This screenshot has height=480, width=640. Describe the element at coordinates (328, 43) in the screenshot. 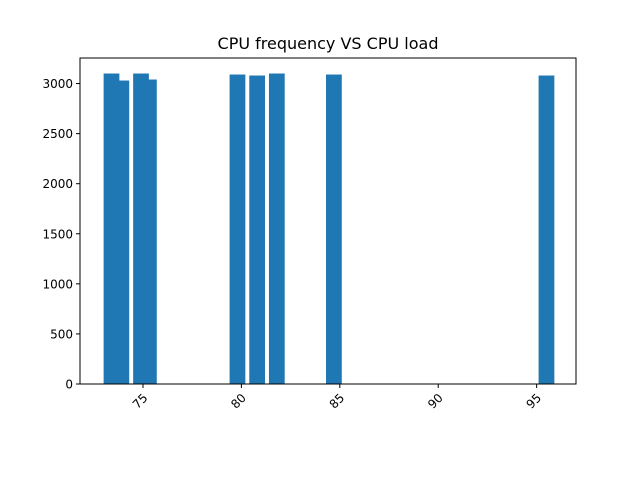

I see `chart-title: CPU frequency VS CPU load` at that location.